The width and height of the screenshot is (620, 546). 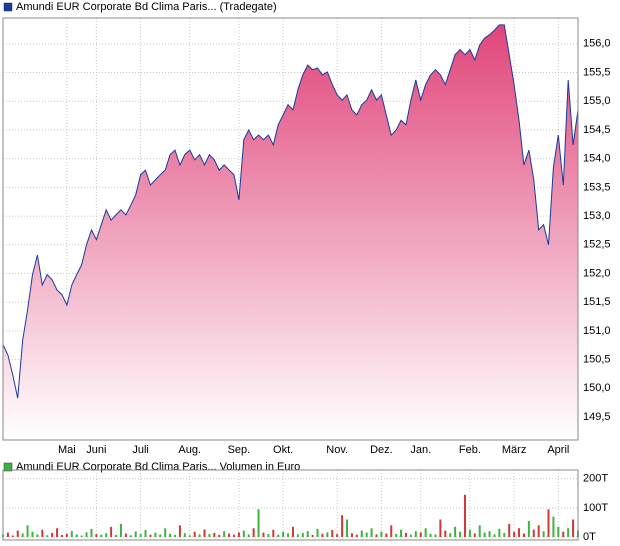 I want to click on y-tick-label: 150,5, so click(x=597, y=360).